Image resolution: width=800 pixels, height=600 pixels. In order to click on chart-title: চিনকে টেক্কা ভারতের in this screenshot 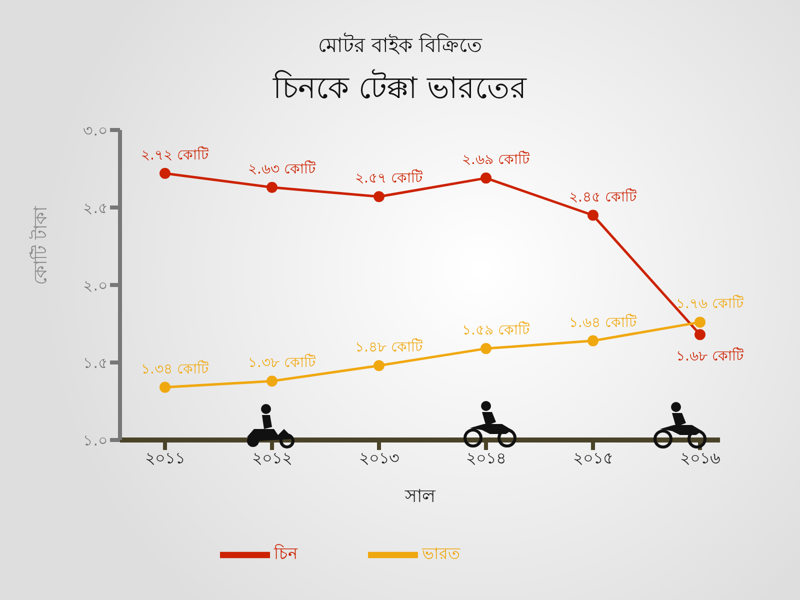, I will do `click(400, 88)`.